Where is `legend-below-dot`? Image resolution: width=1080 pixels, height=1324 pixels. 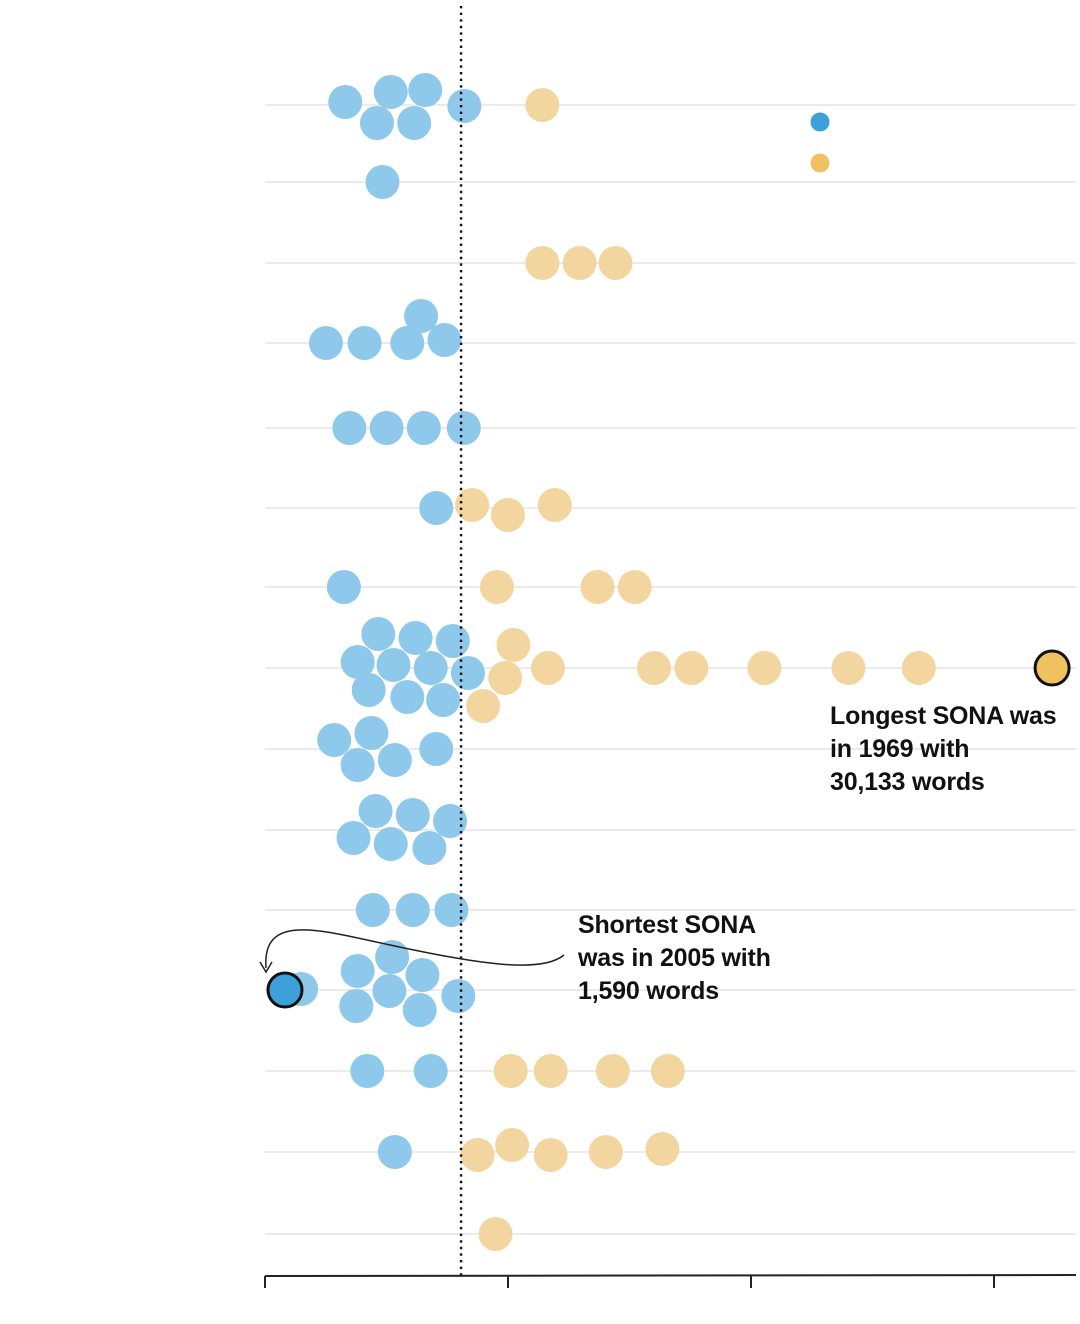 legend-below-dot is located at coordinates (820, 122).